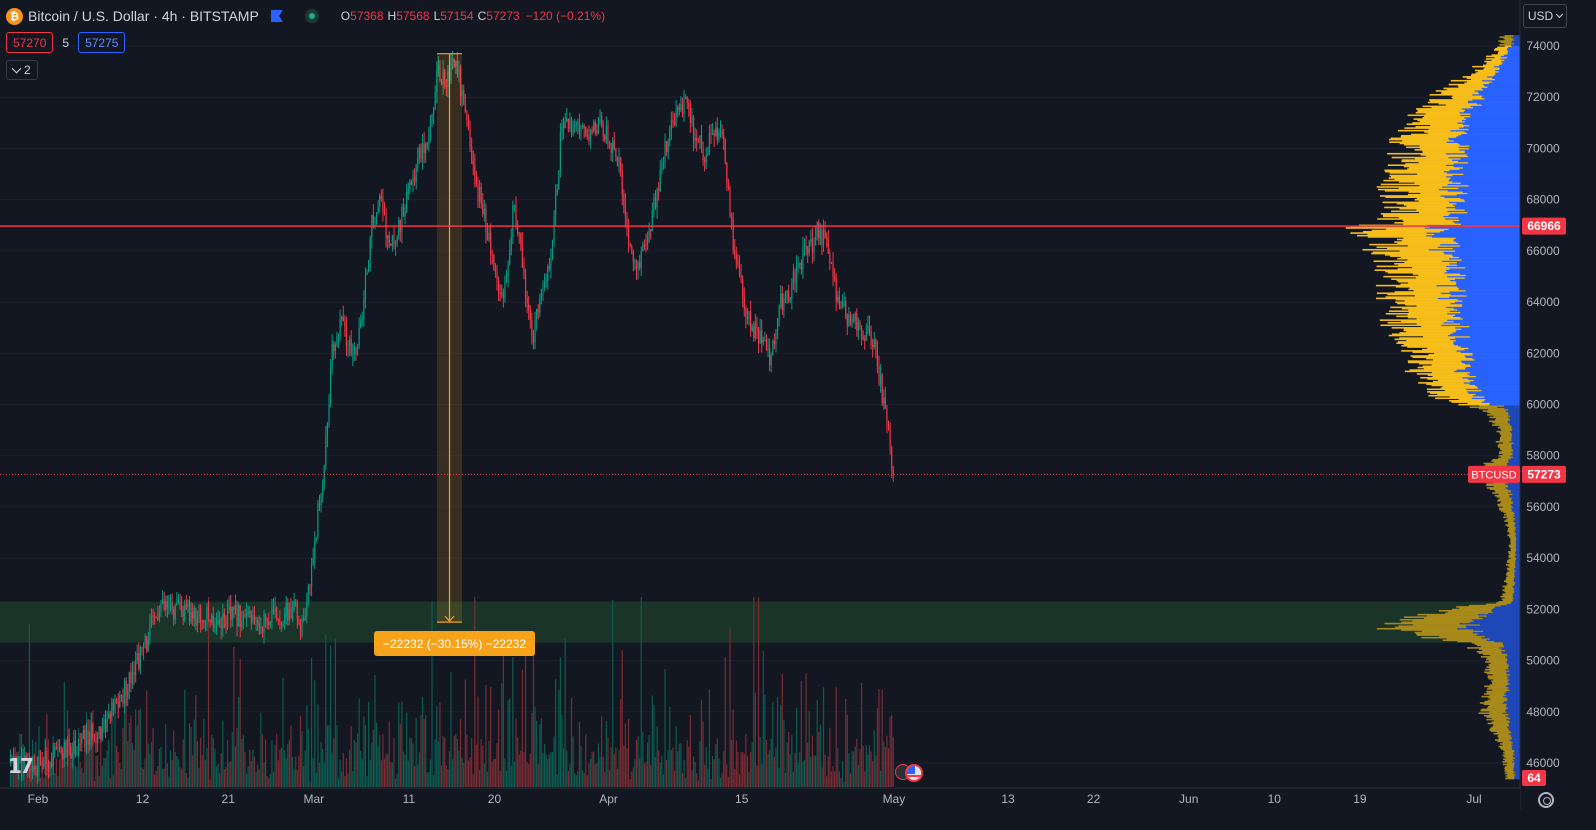 This screenshot has width=1596, height=830. Describe the element at coordinates (143, 16) in the screenshot. I see `symbol-title: Bitcoin / U.S. Dollar · 4h · BITSTAMP` at that location.